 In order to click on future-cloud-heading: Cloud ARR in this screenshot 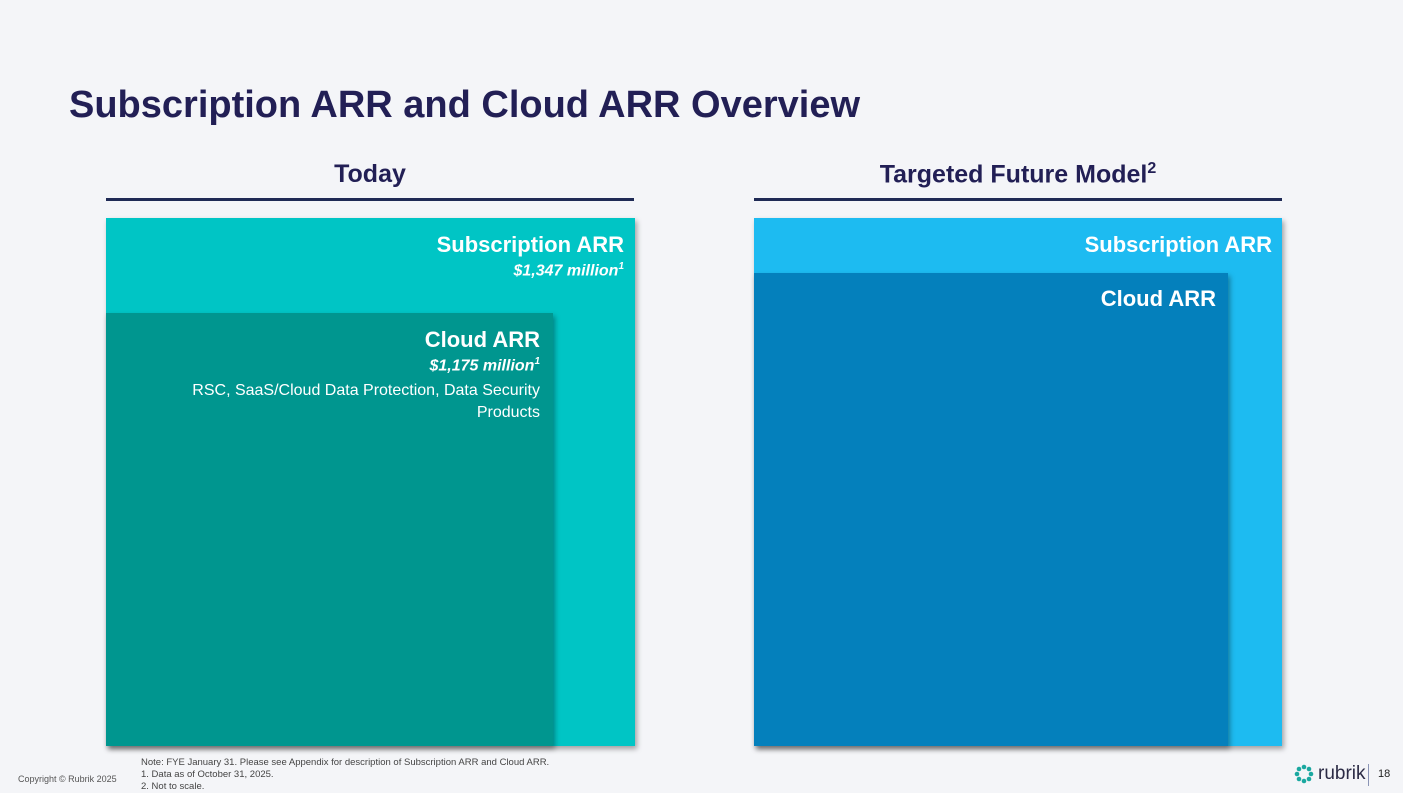, I will do `click(1158, 298)`.